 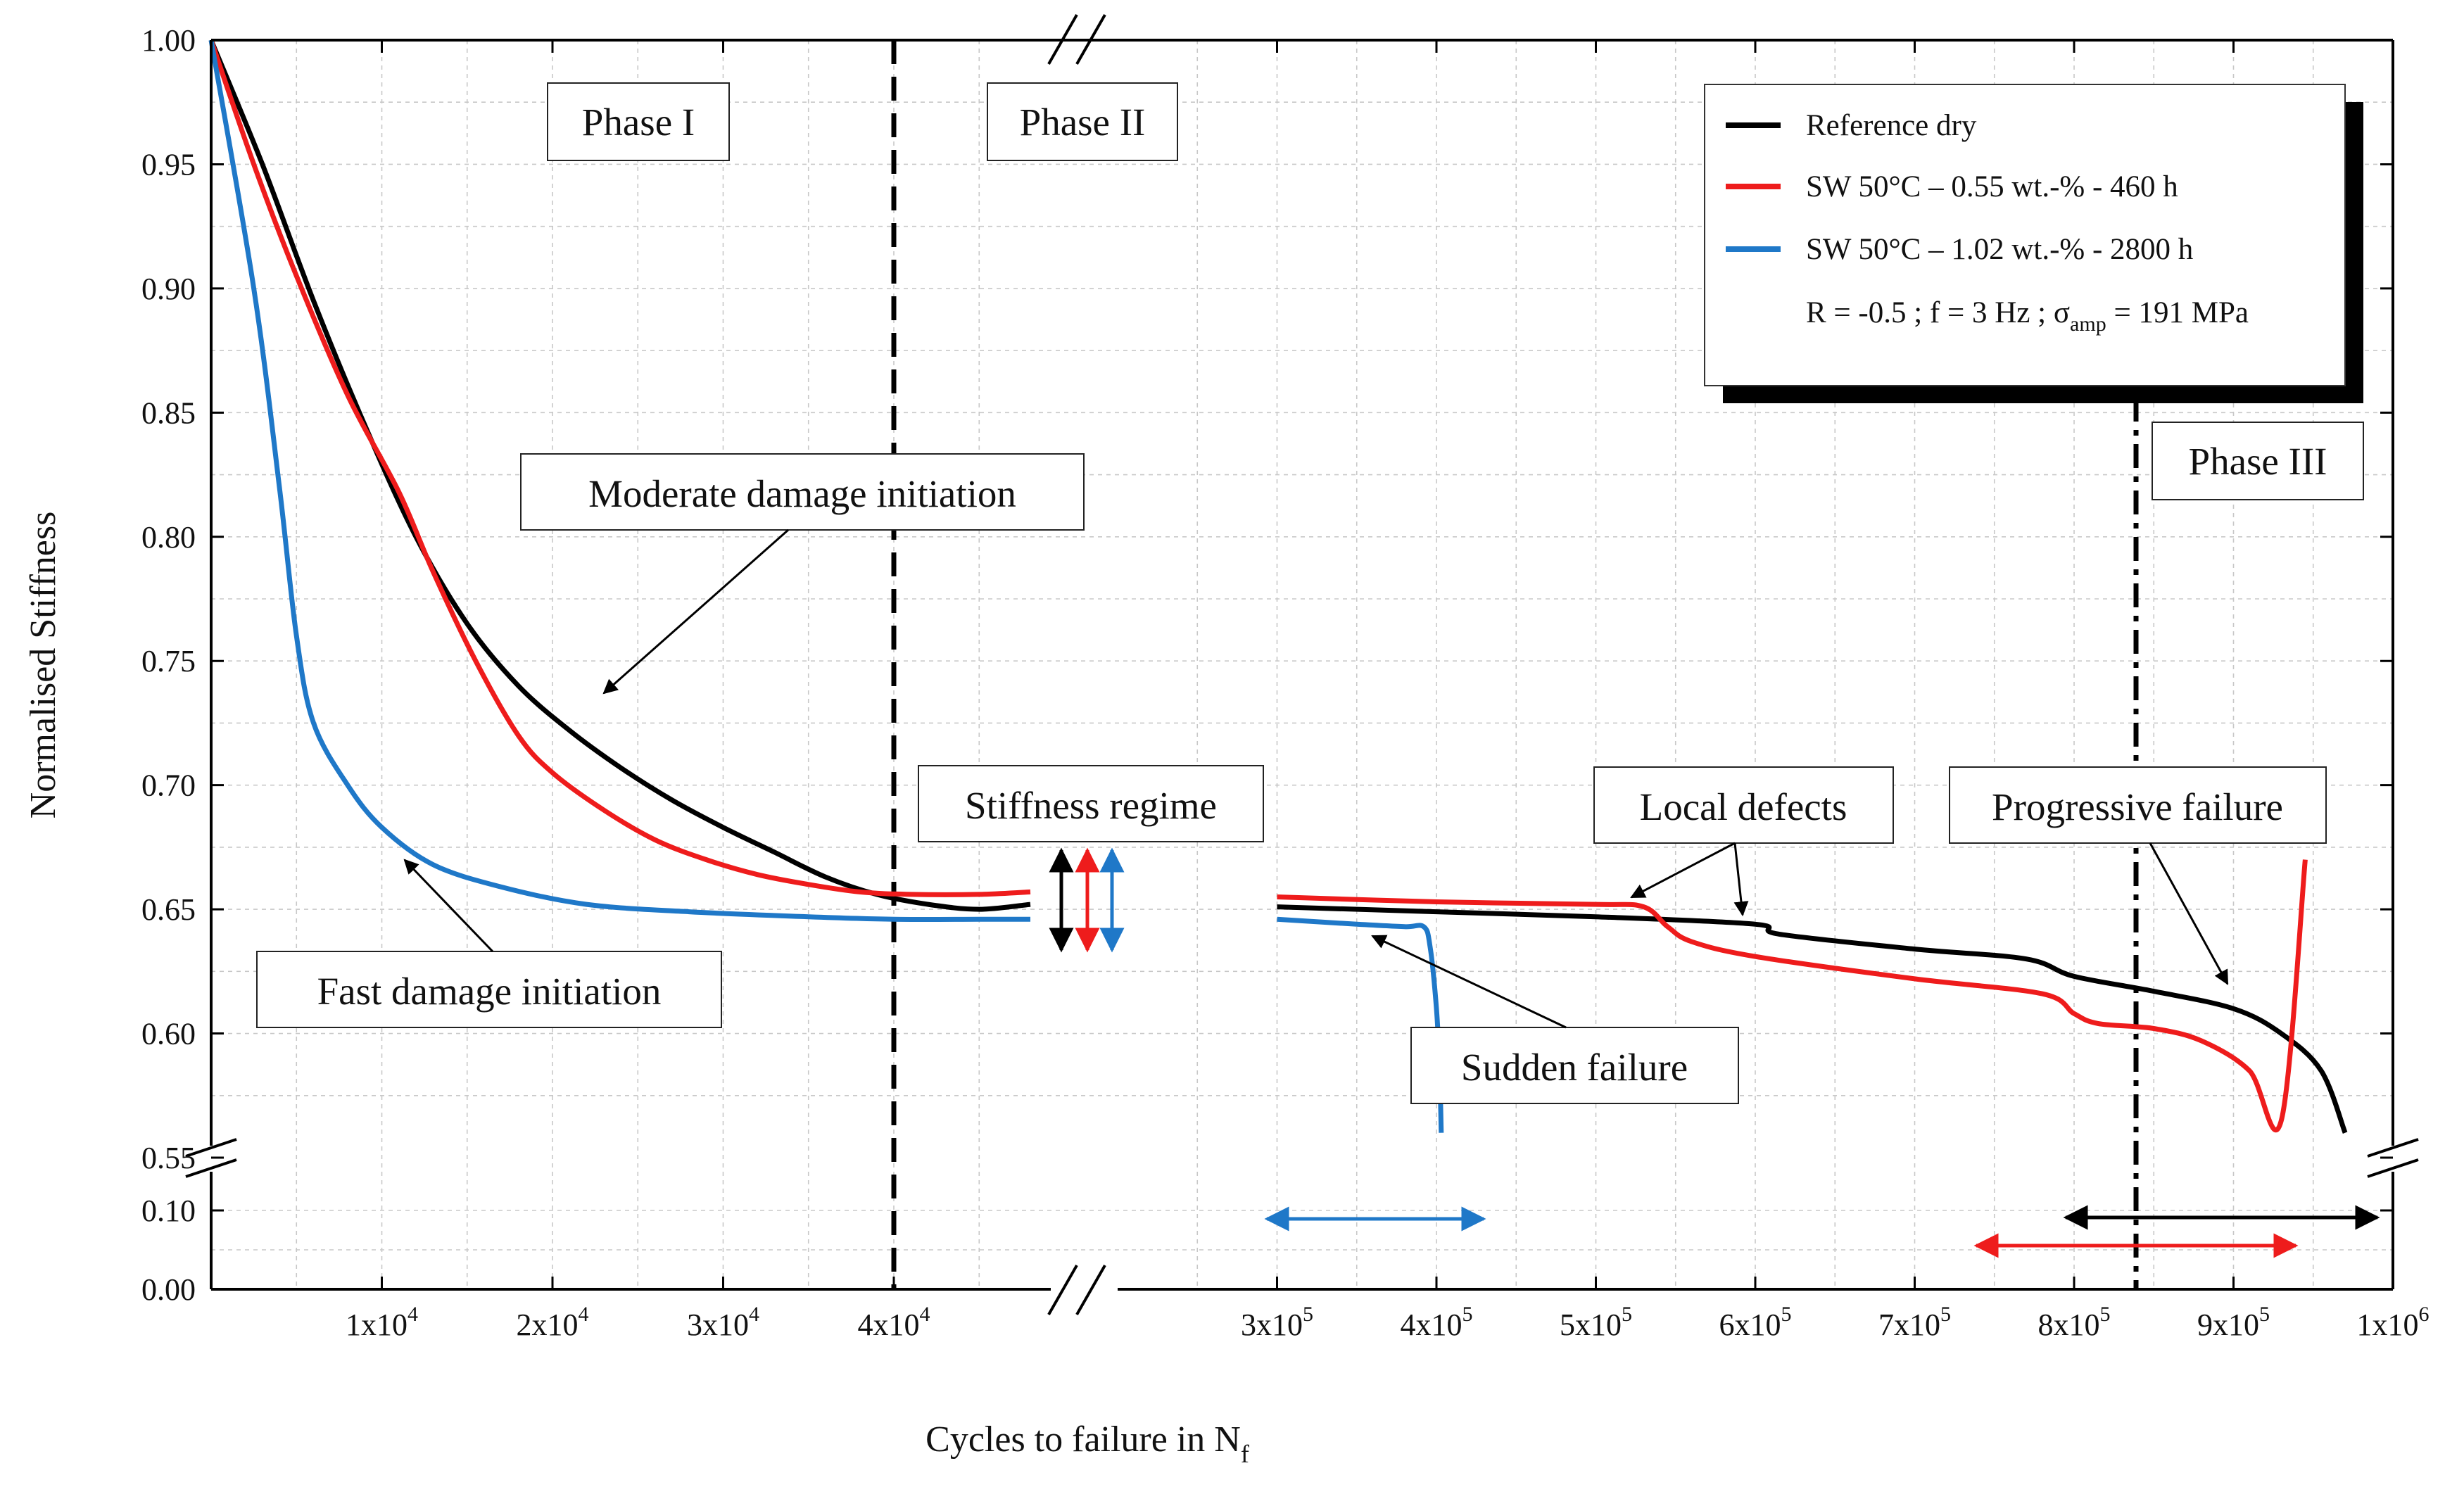 I want to click on y-tick-label: 0.65, so click(x=168, y=909).